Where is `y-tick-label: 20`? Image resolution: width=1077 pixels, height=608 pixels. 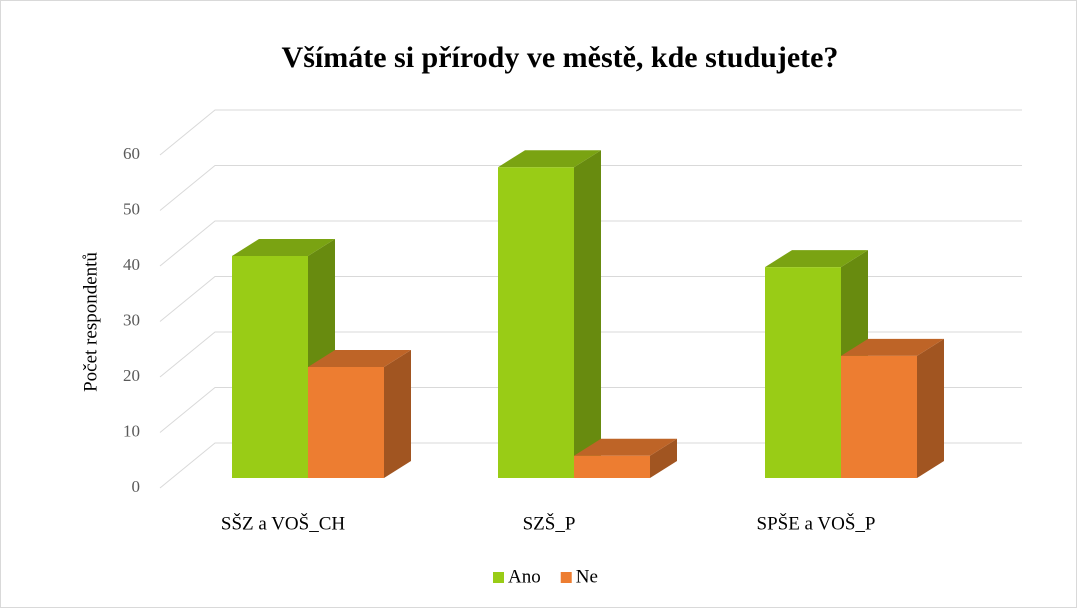 y-tick-label: 20 is located at coordinates (131, 375).